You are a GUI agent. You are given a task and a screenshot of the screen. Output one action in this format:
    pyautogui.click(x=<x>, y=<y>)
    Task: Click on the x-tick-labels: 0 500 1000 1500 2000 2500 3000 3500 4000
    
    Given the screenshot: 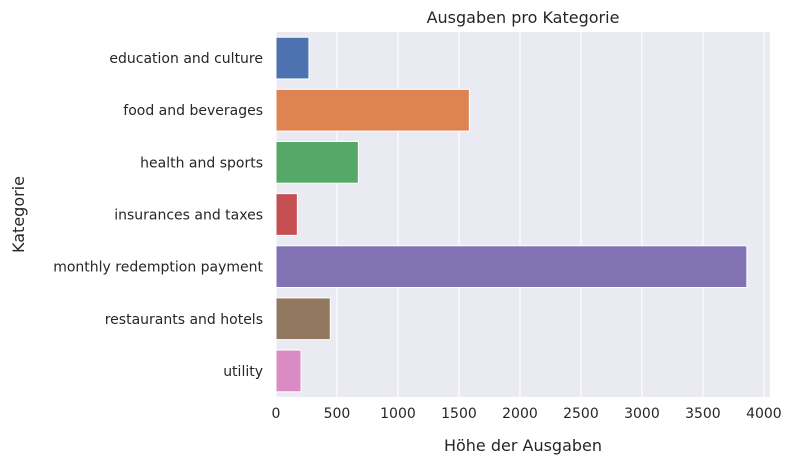 What is the action you would take?
    pyautogui.click(x=527, y=414)
    